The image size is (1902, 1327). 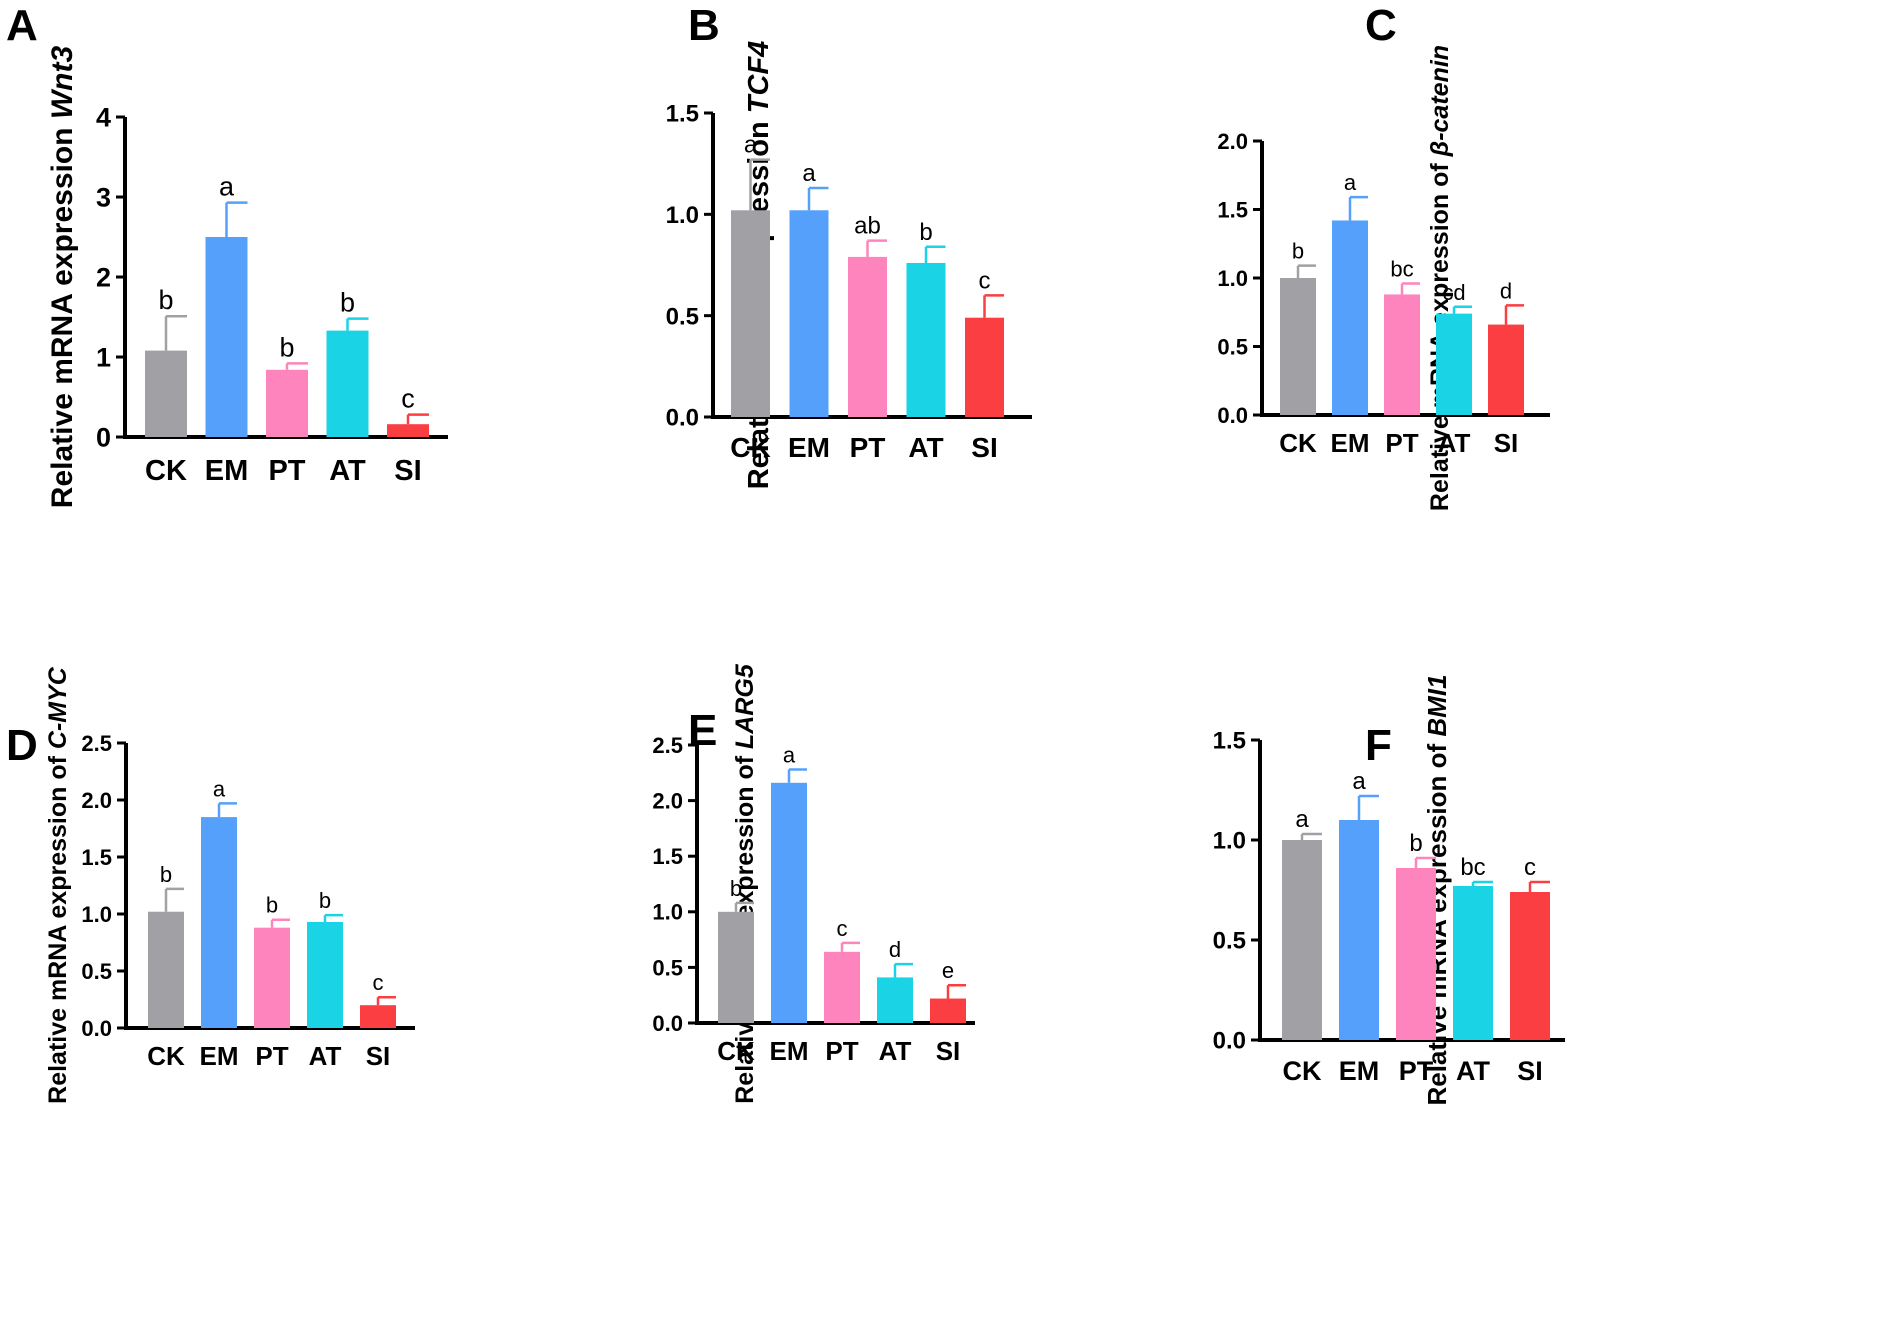 I want to click on y-axis-label-a: Relative mRNA expression Wnt3, so click(x=62, y=277).